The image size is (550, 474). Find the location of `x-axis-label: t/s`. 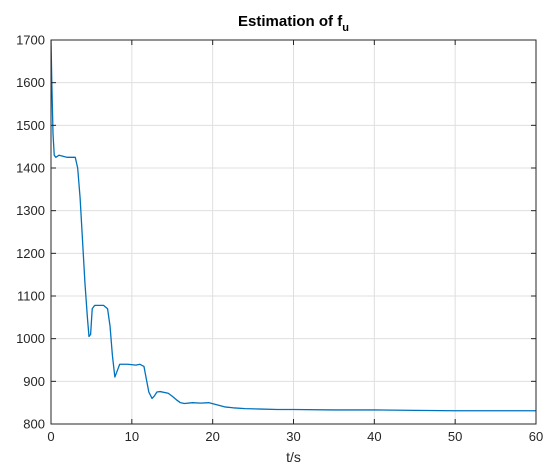

x-axis-label: t/s is located at coordinates (293, 457).